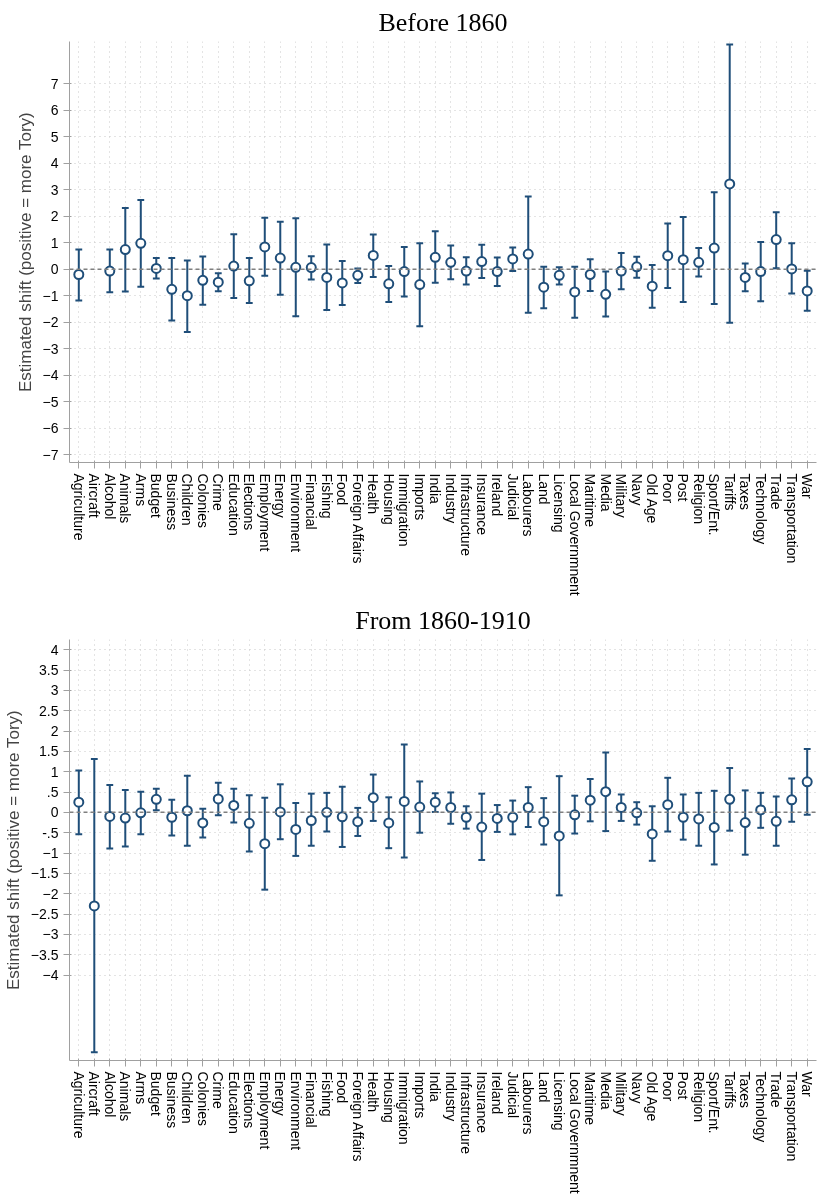 The height and width of the screenshot is (1199, 828). I want to click on y-tick-label: 0, so click(54, 812).